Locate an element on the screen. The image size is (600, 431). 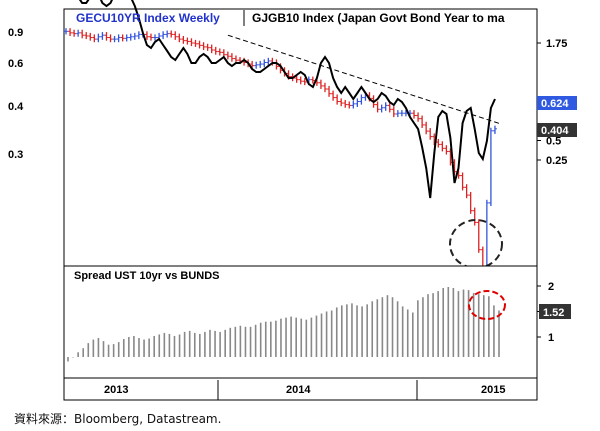
right-tick-label: 0.25 is located at coordinates (556, 161).